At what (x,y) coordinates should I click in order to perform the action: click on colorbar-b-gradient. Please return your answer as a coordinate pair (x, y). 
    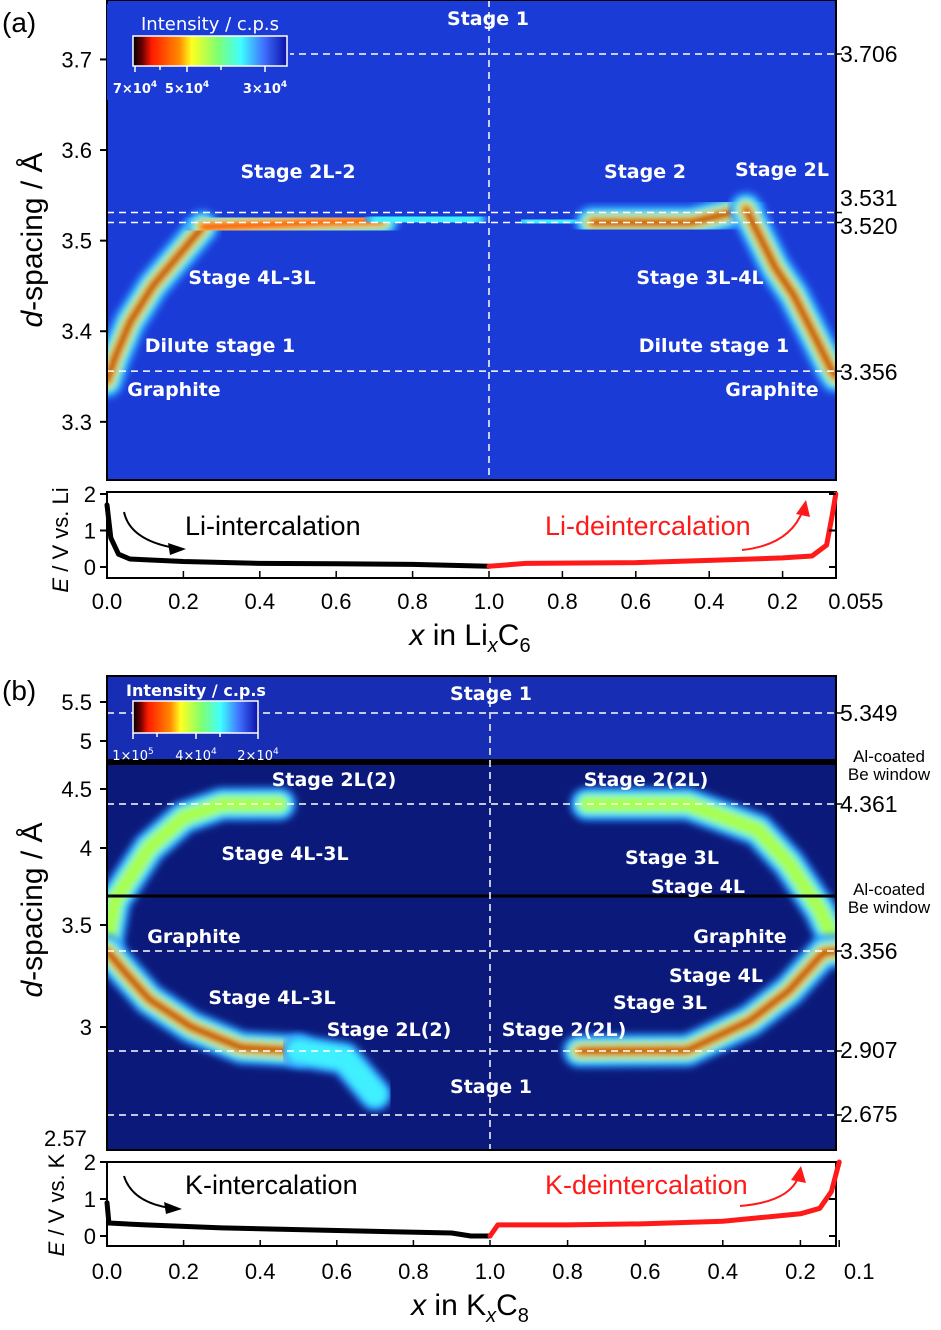
    Looking at the image, I should click on (195, 717).